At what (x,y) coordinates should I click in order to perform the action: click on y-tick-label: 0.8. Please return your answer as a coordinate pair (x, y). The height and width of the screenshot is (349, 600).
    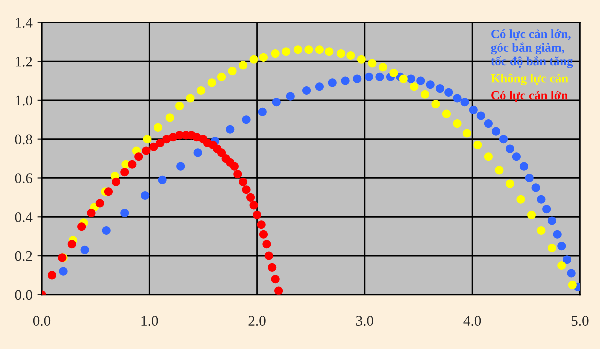
    Looking at the image, I should click on (23, 139).